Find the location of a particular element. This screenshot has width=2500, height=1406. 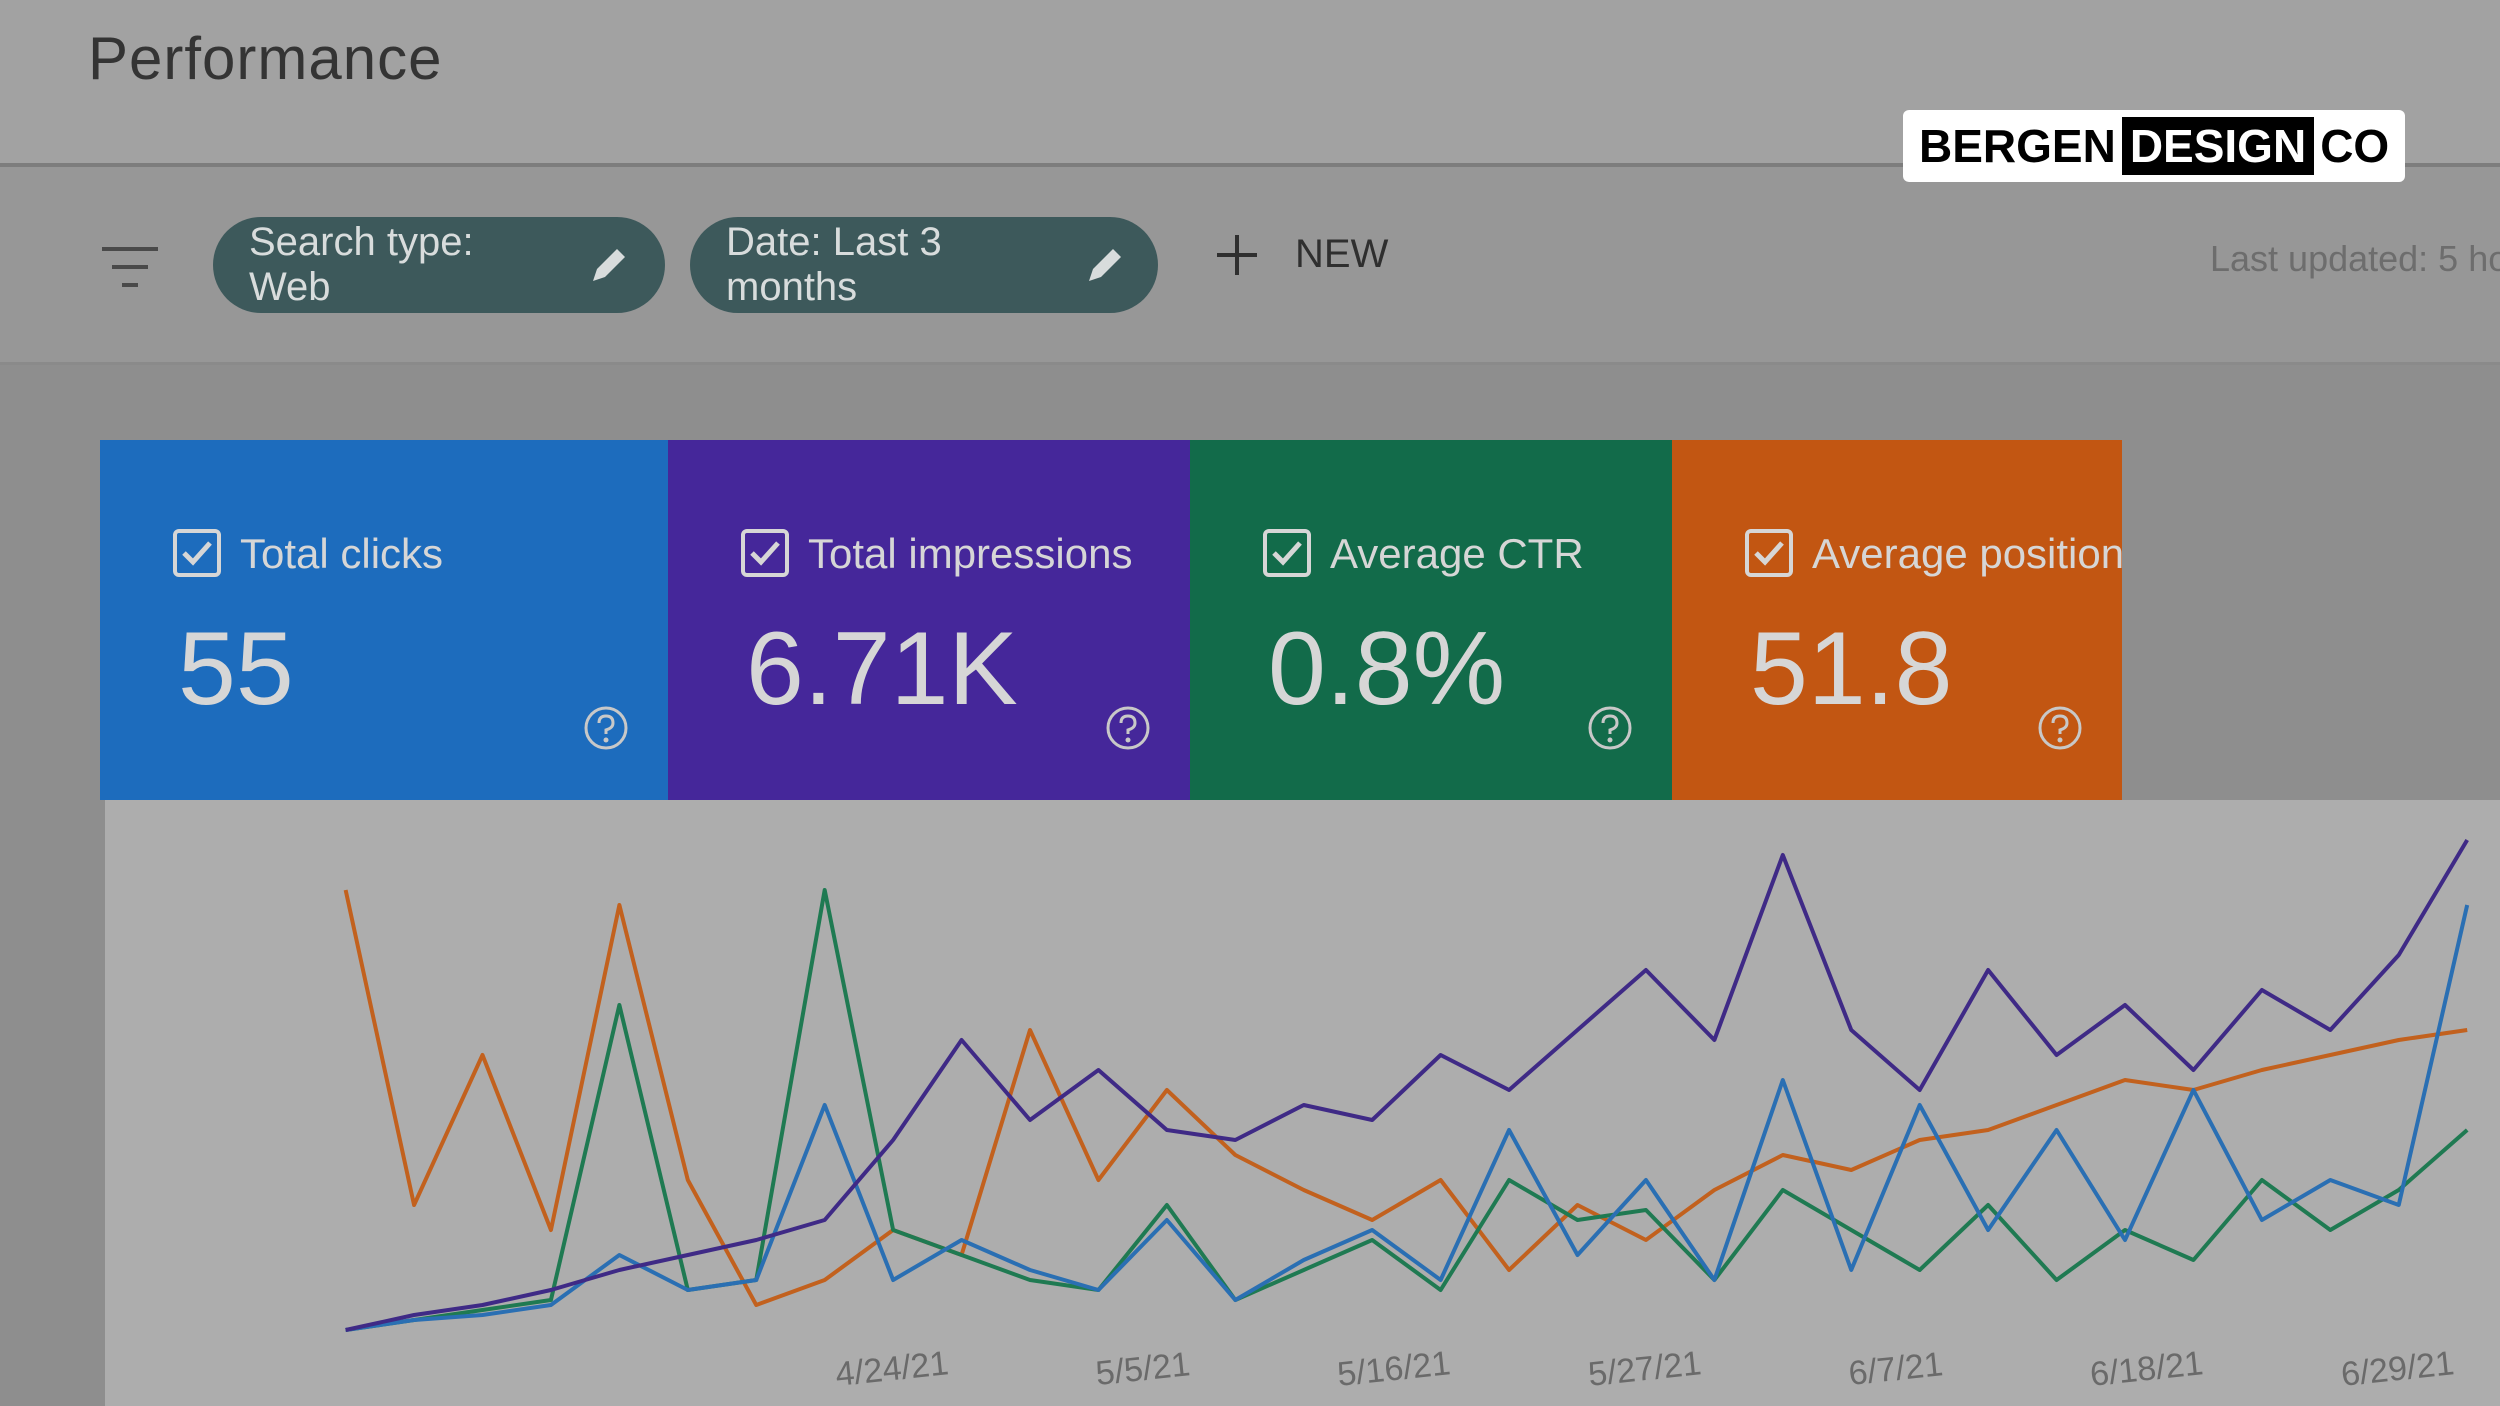

metric-value: 55 is located at coordinates (236, 669).